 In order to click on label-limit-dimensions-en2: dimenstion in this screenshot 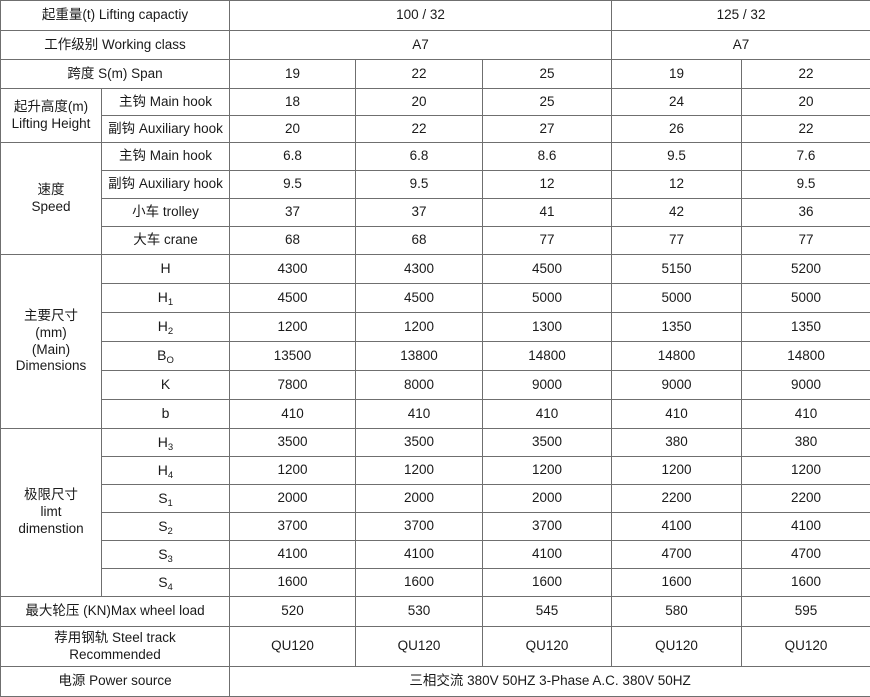, I will do `click(50, 528)`.